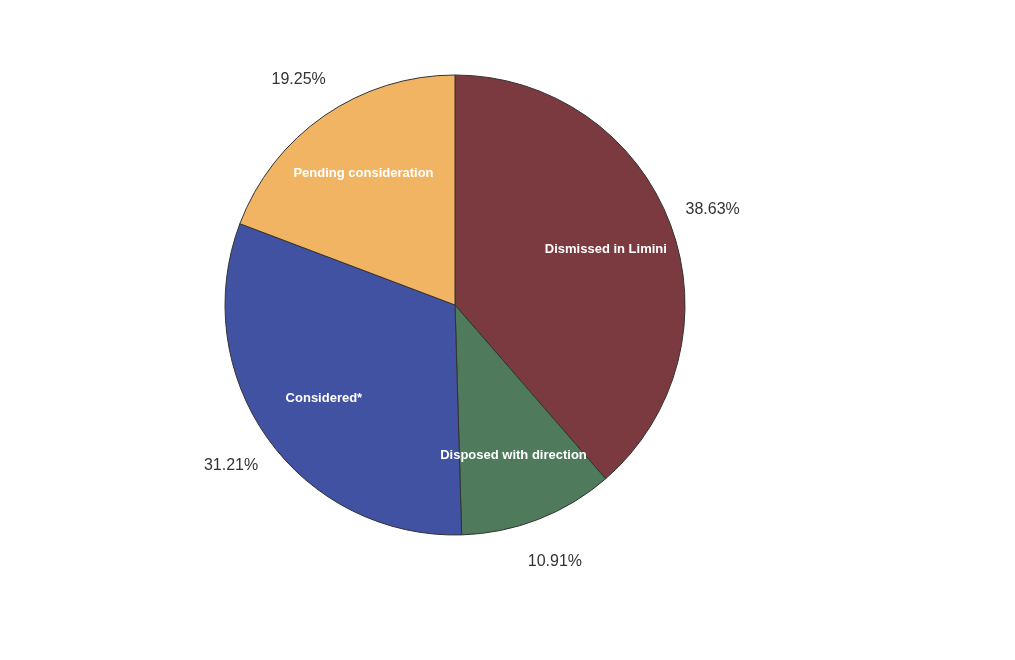 Image resolution: width=1015 pixels, height=660 pixels. Describe the element at coordinates (298, 78) in the screenshot. I see `data-label: 19.25%` at that location.